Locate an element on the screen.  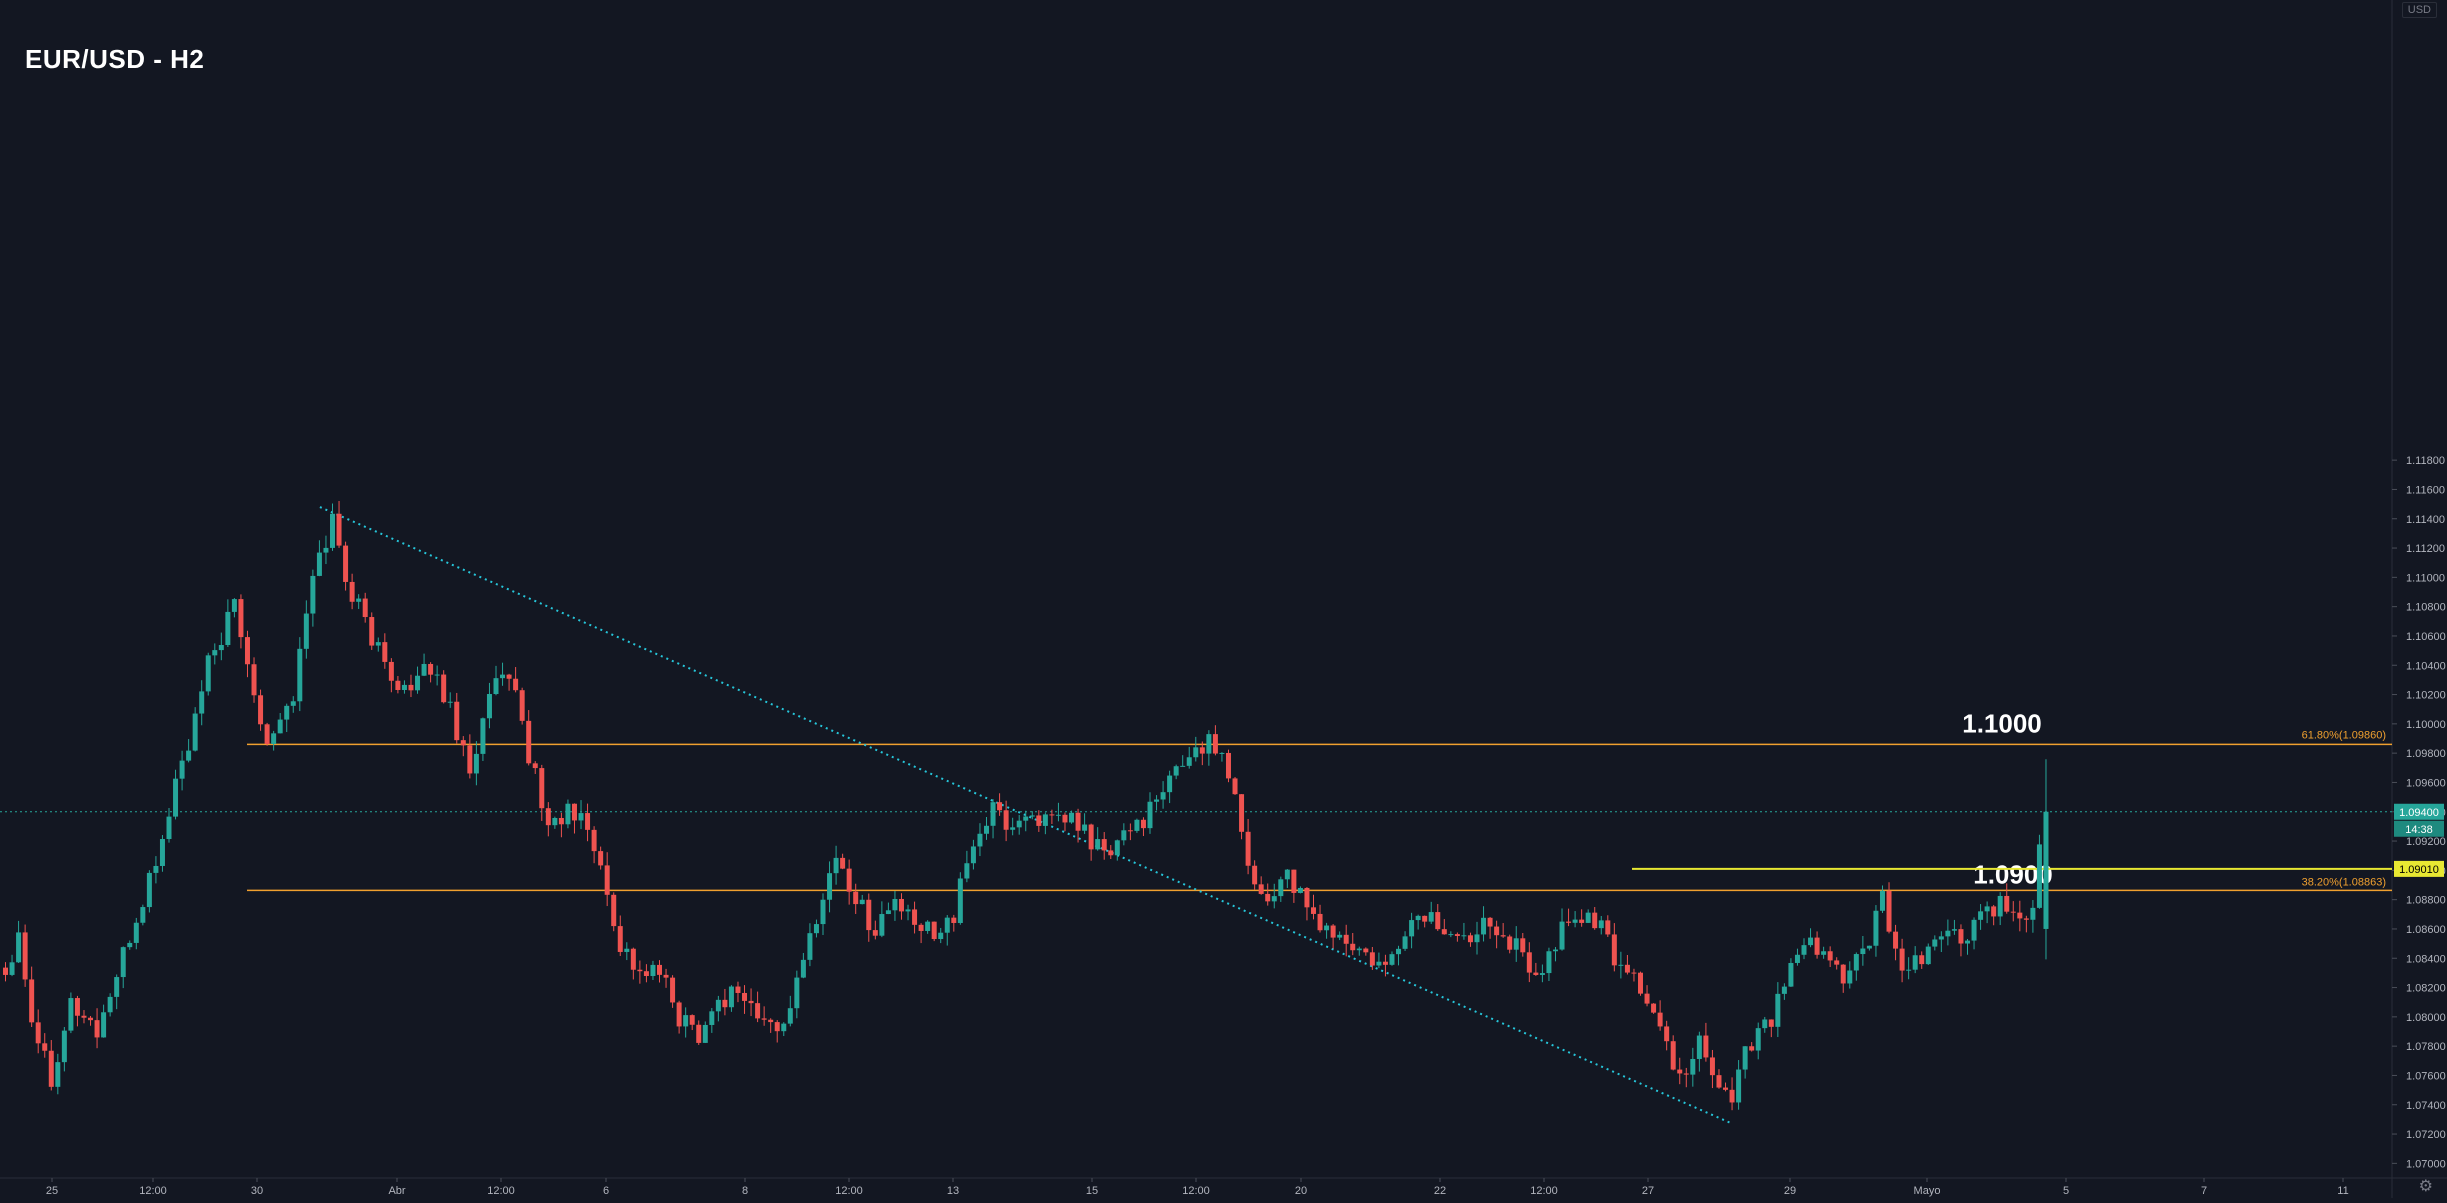
current-price-tag is located at coordinates (2419, 811).